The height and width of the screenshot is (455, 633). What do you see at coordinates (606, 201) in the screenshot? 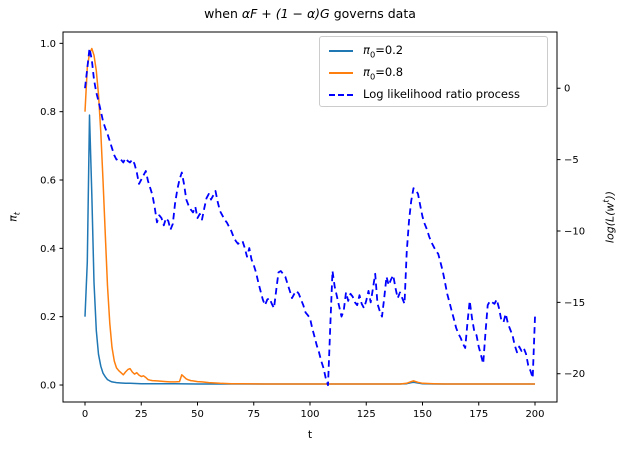
I see `log-label-sup: t` at bounding box center [606, 201].